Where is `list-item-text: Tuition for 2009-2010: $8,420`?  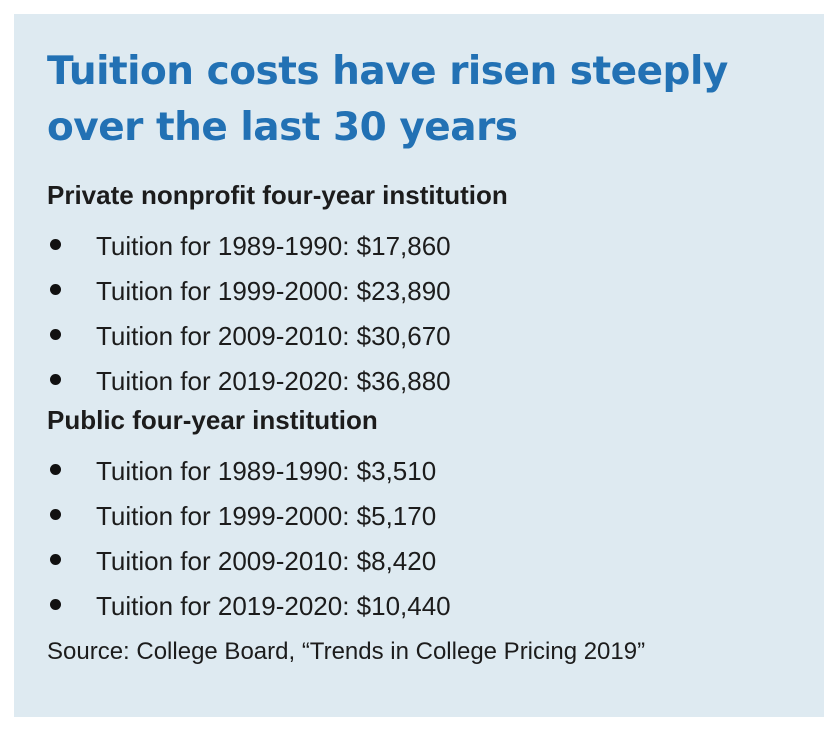 list-item-text: Tuition for 2009-2010: $8,420 is located at coordinates (266, 561).